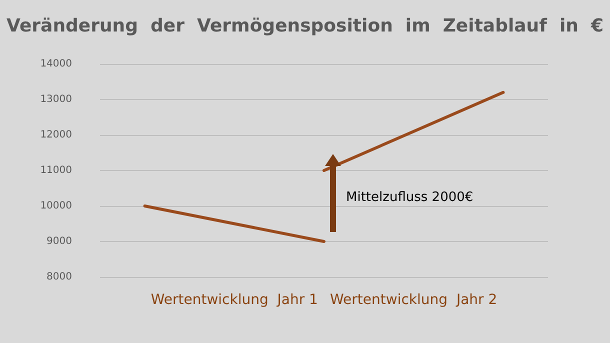 The width and height of the screenshot is (610, 343). I want to click on x-tick-label: Wertentwicklung Jahr 2, so click(414, 300).